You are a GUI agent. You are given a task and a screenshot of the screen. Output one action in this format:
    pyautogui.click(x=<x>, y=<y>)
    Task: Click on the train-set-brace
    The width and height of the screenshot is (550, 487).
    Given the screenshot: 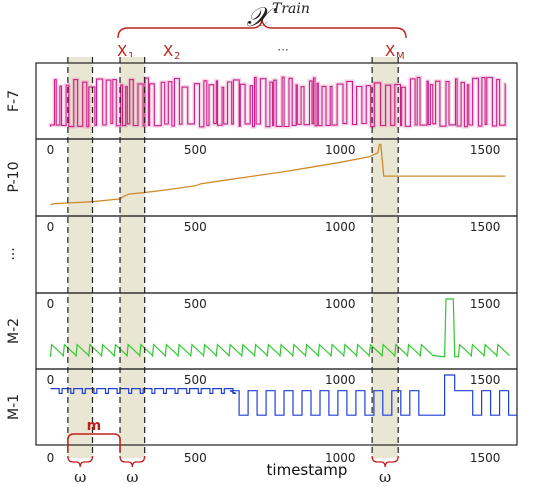 What is the action you would take?
    pyautogui.click(x=262, y=28)
    